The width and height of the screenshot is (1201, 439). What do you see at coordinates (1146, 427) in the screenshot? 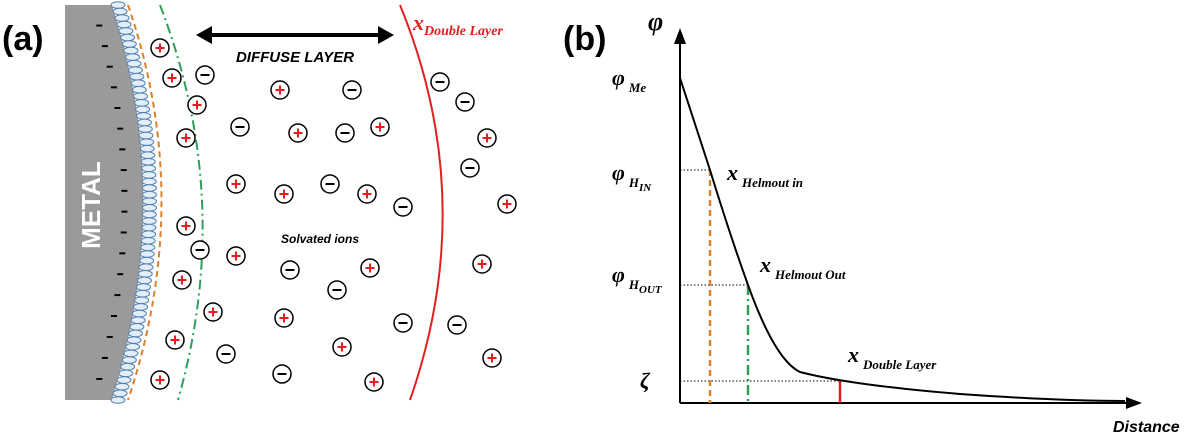
I see `x-axis-label: Distance` at bounding box center [1146, 427].